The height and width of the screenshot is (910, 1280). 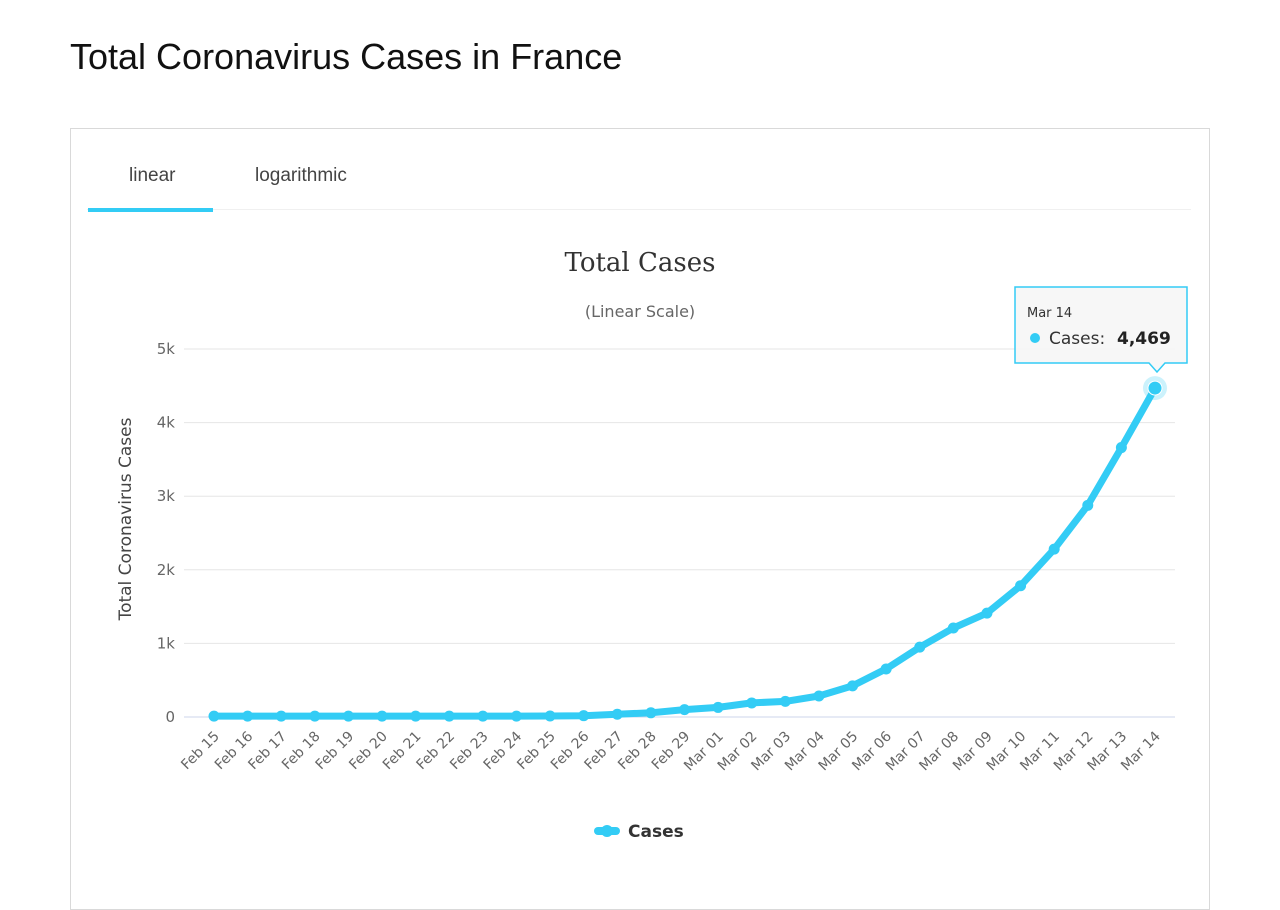 What do you see at coordinates (170, 717) in the screenshot?
I see `y-tick-label: 0` at bounding box center [170, 717].